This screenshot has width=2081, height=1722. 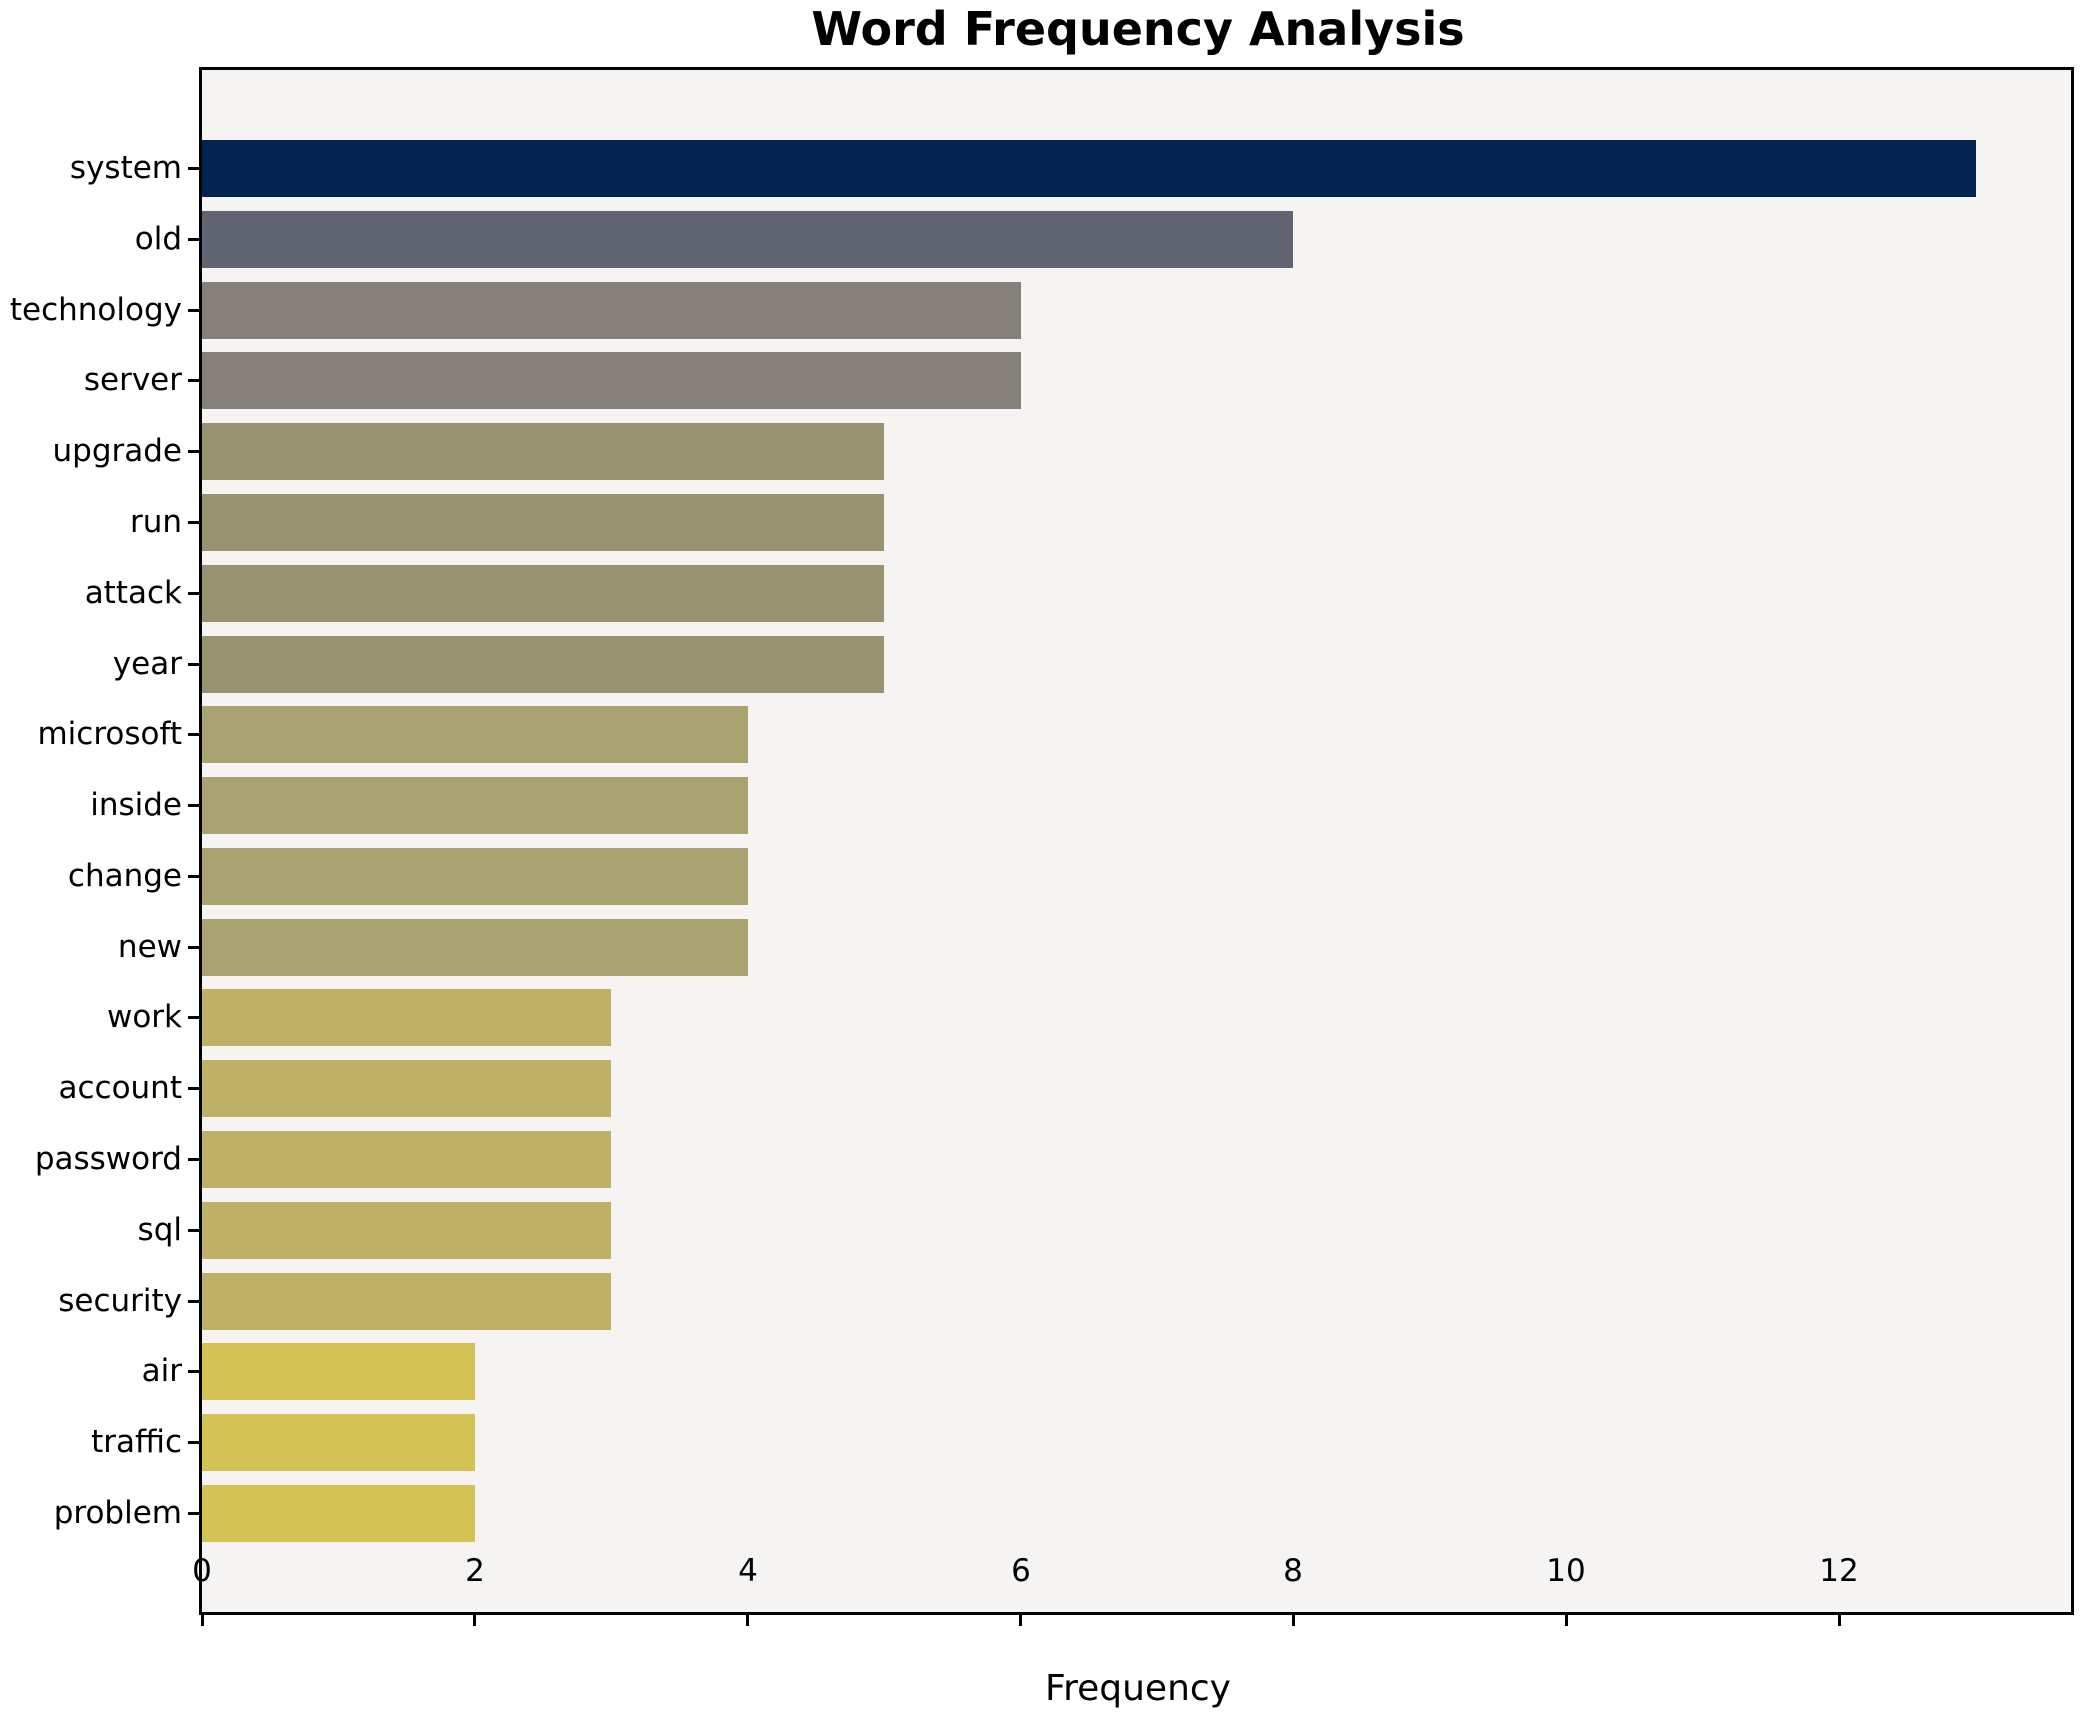 What do you see at coordinates (748, 1571) in the screenshot?
I see `x-tick-label-4: 4` at bounding box center [748, 1571].